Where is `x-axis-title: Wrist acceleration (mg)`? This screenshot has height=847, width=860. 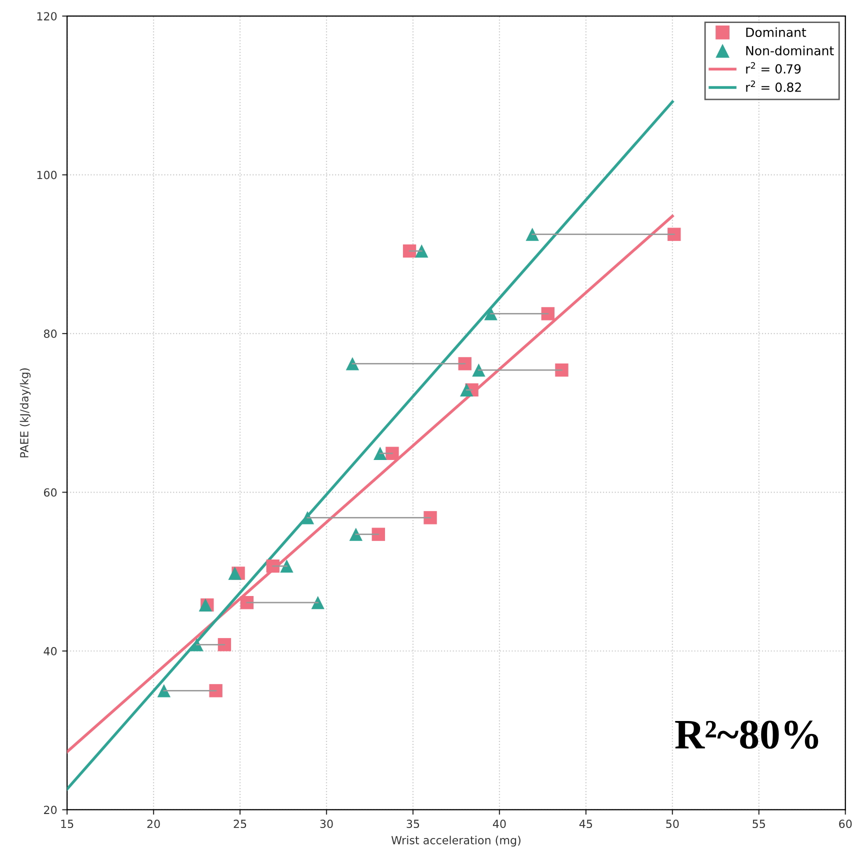 x-axis-title: Wrist acceleration (mg) is located at coordinates (455, 841).